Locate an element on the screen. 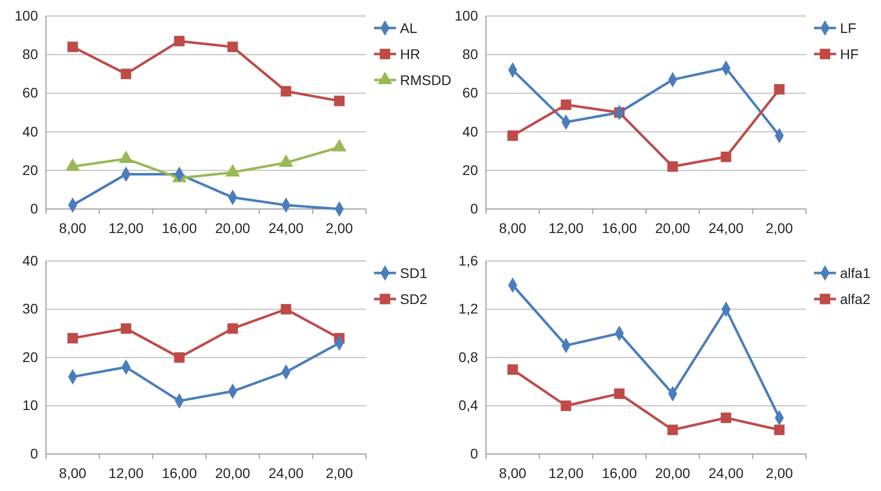  y-tick-label: 10 is located at coordinates (30, 405).